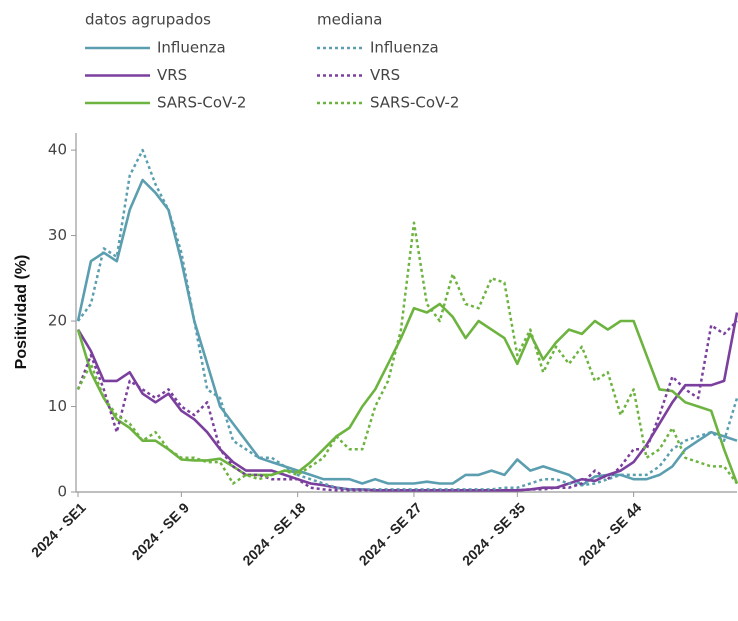 The width and height of the screenshot is (738, 621). Describe the element at coordinates (609, 533) in the screenshot. I see `x-tick-label: 2024 - SE 44` at that location.